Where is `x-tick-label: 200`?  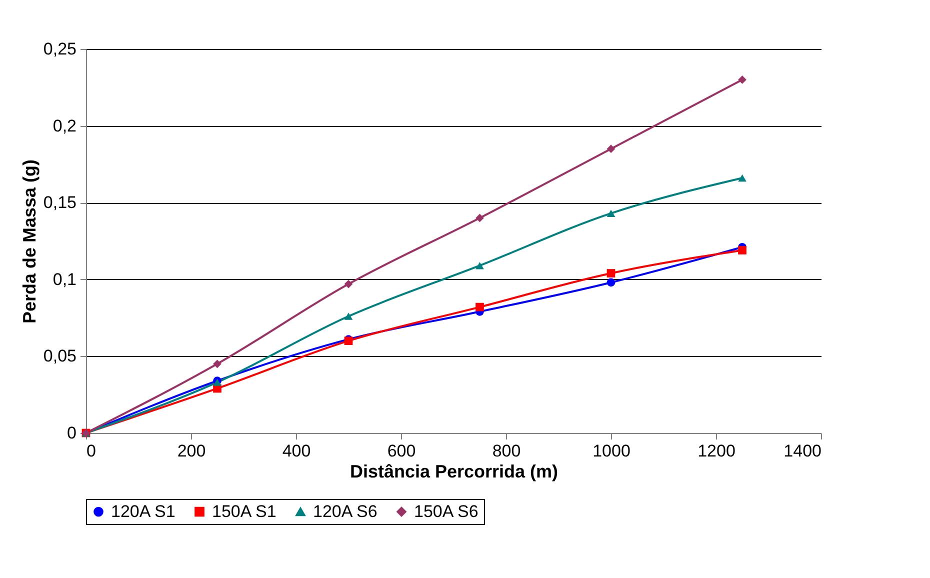 x-tick-label: 200 is located at coordinates (191, 451).